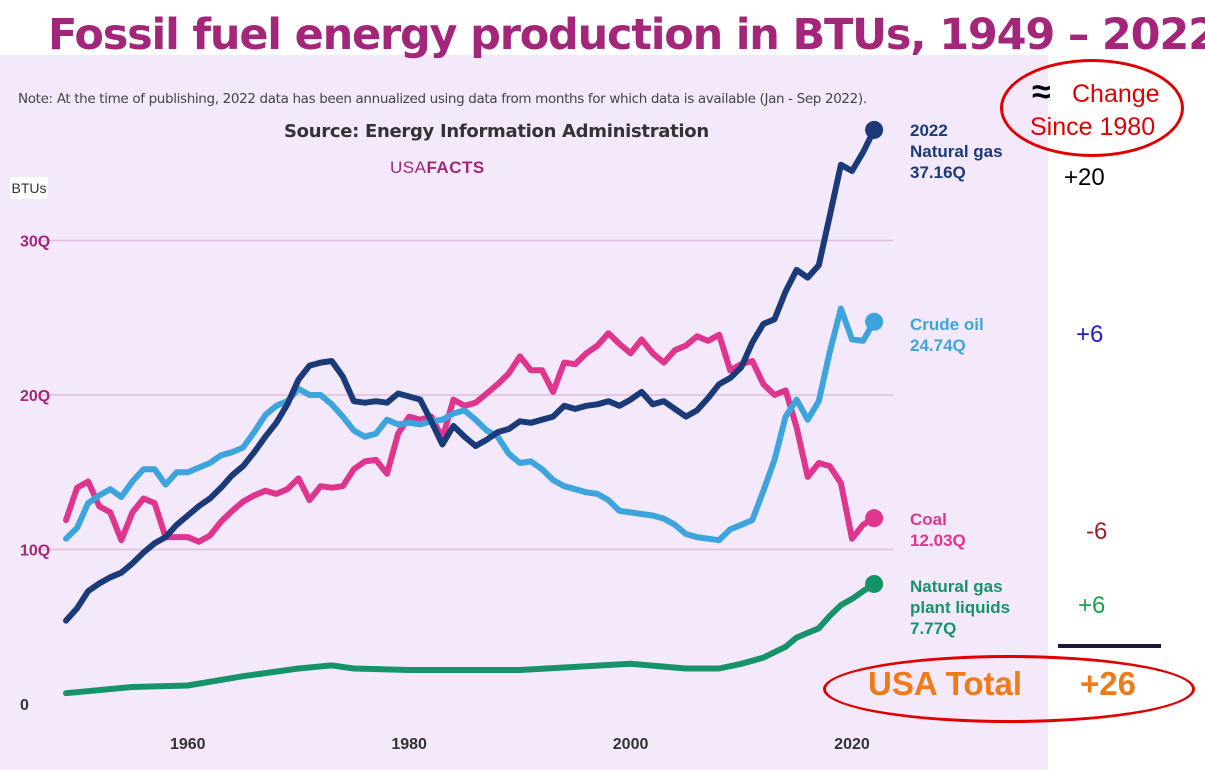 The width and height of the screenshot is (1205, 770). I want to click on natural-gas-label: Natural gas, so click(956, 151).